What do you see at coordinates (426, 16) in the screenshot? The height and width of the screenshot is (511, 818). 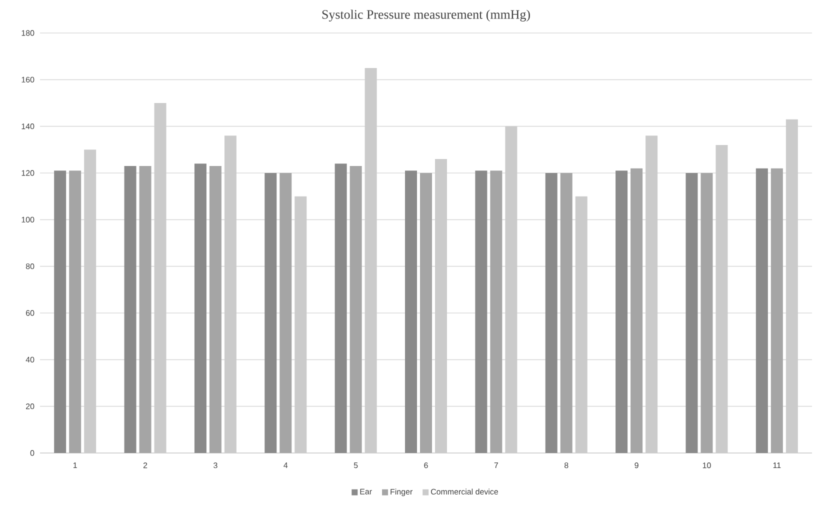 I see `chart-title: Systolic Pressure measurement (mmHg)` at bounding box center [426, 16].